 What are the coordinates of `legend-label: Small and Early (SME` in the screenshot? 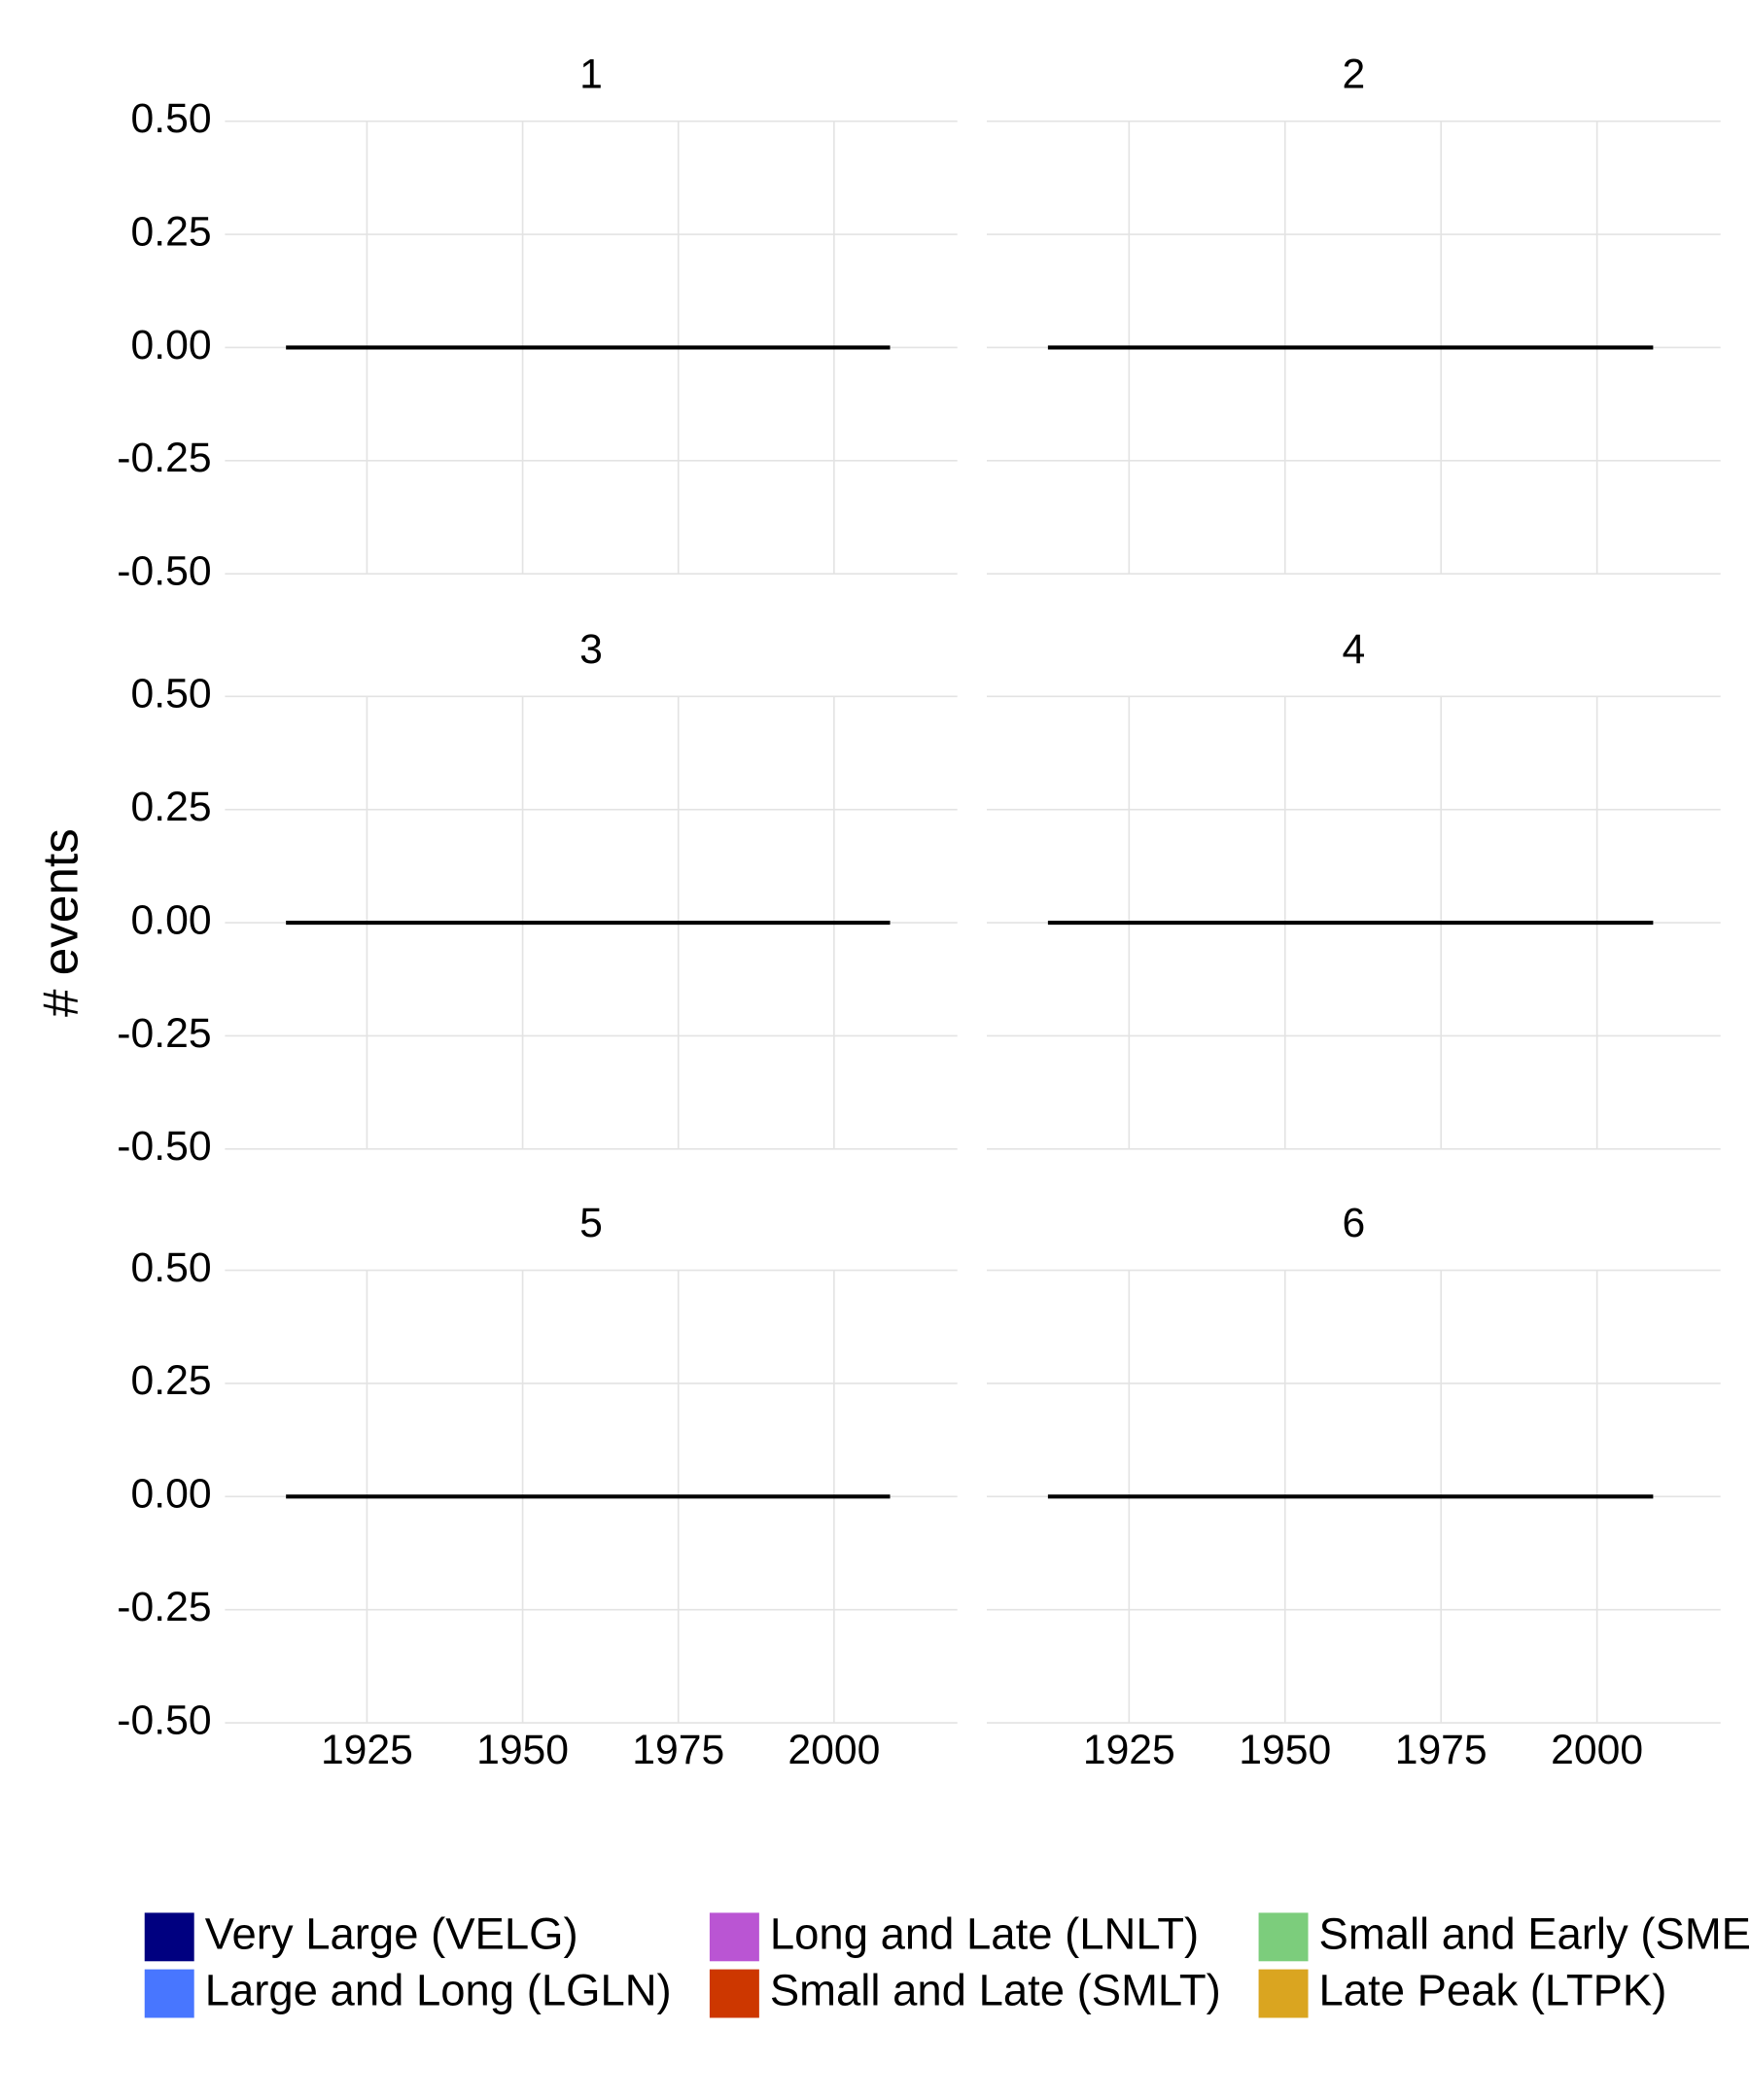 It's located at (1534, 1933).